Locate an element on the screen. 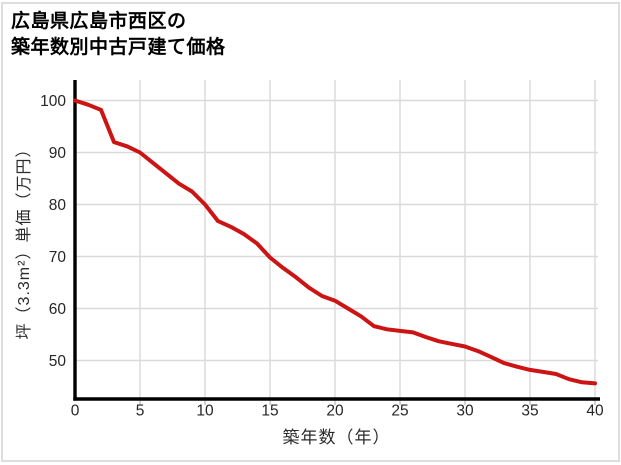  x-tick-label: 15 is located at coordinates (269, 411).